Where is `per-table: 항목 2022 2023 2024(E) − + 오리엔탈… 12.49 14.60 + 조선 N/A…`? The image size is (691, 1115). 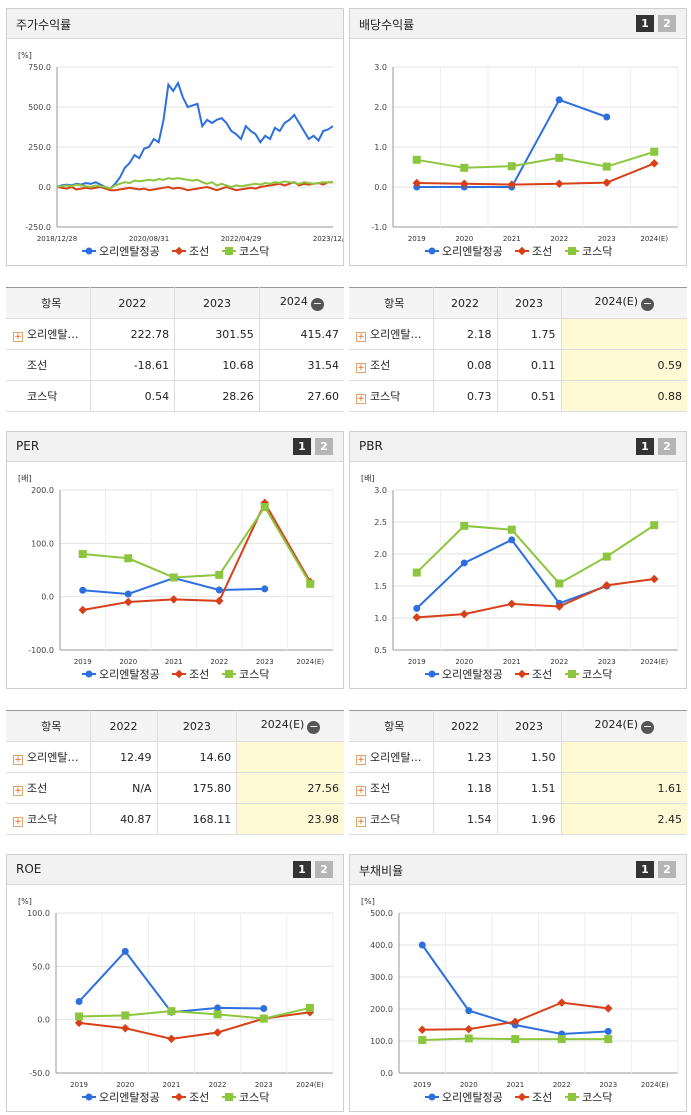 per-table: 항목 2022 2023 2024(E) − + 오리엔탈… 12.49 14.60 + 조선 N/A… is located at coordinates (175, 772).